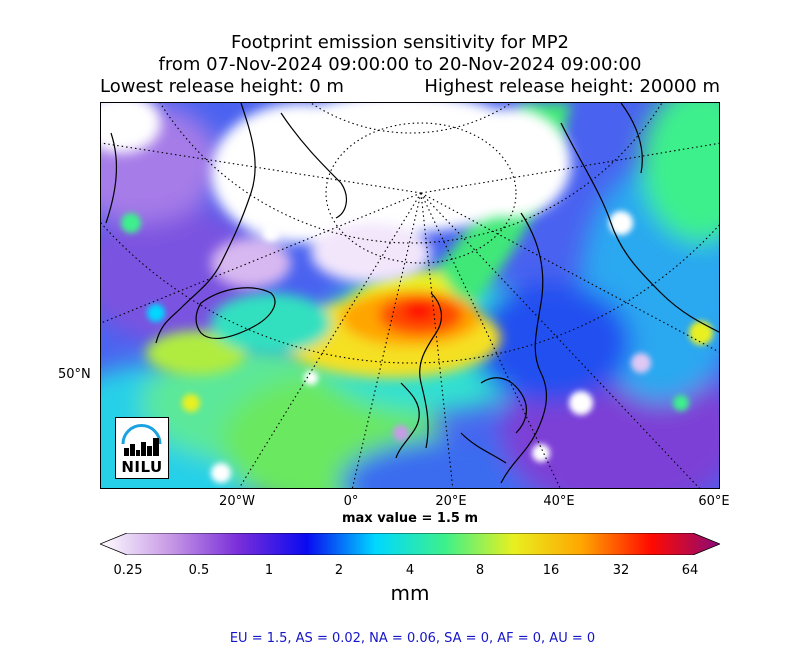 The height and width of the screenshot is (650, 800). Describe the element at coordinates (237, 501) in the screenshot. I see `lon-label-20w: 20°W` at that location.